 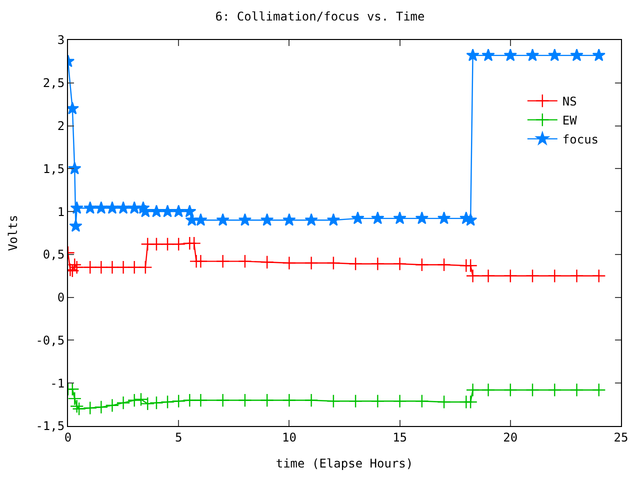 What do you see at coordinates (53, 83) in the screenshot?
I see `y-tick-label: 2,5` at bounding box center [53, 83].